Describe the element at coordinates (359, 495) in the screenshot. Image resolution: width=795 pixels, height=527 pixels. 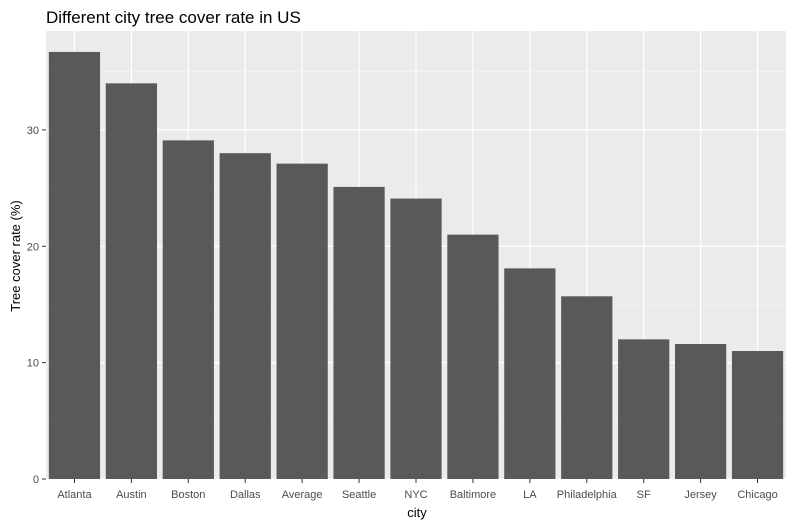
I see `x-tick-label: Seattle` at that location.